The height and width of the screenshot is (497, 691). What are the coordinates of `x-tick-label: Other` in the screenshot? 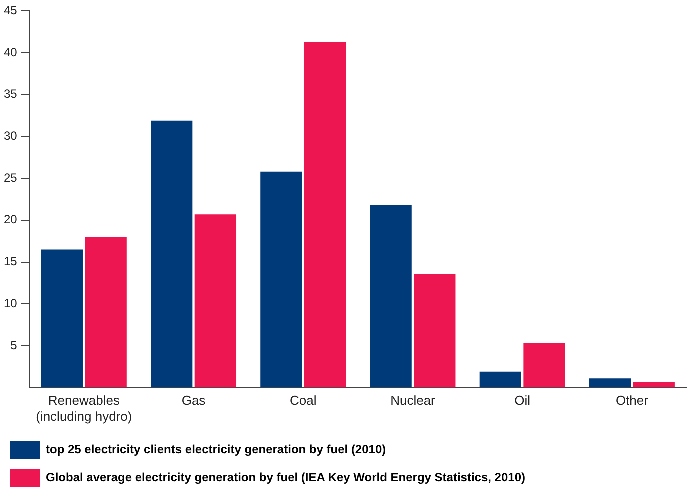 It's located at (633, 400).